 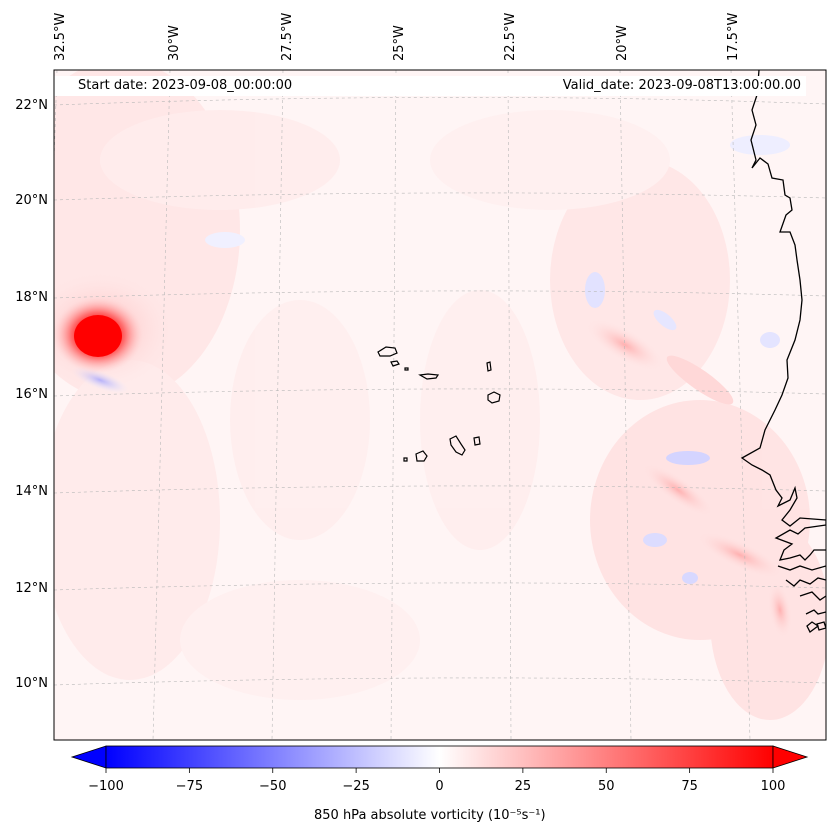 What do you see at coordinates (31, 394) in the screenshot?
I see `latitude-label: 16°N` at bounding box center [31, 394].